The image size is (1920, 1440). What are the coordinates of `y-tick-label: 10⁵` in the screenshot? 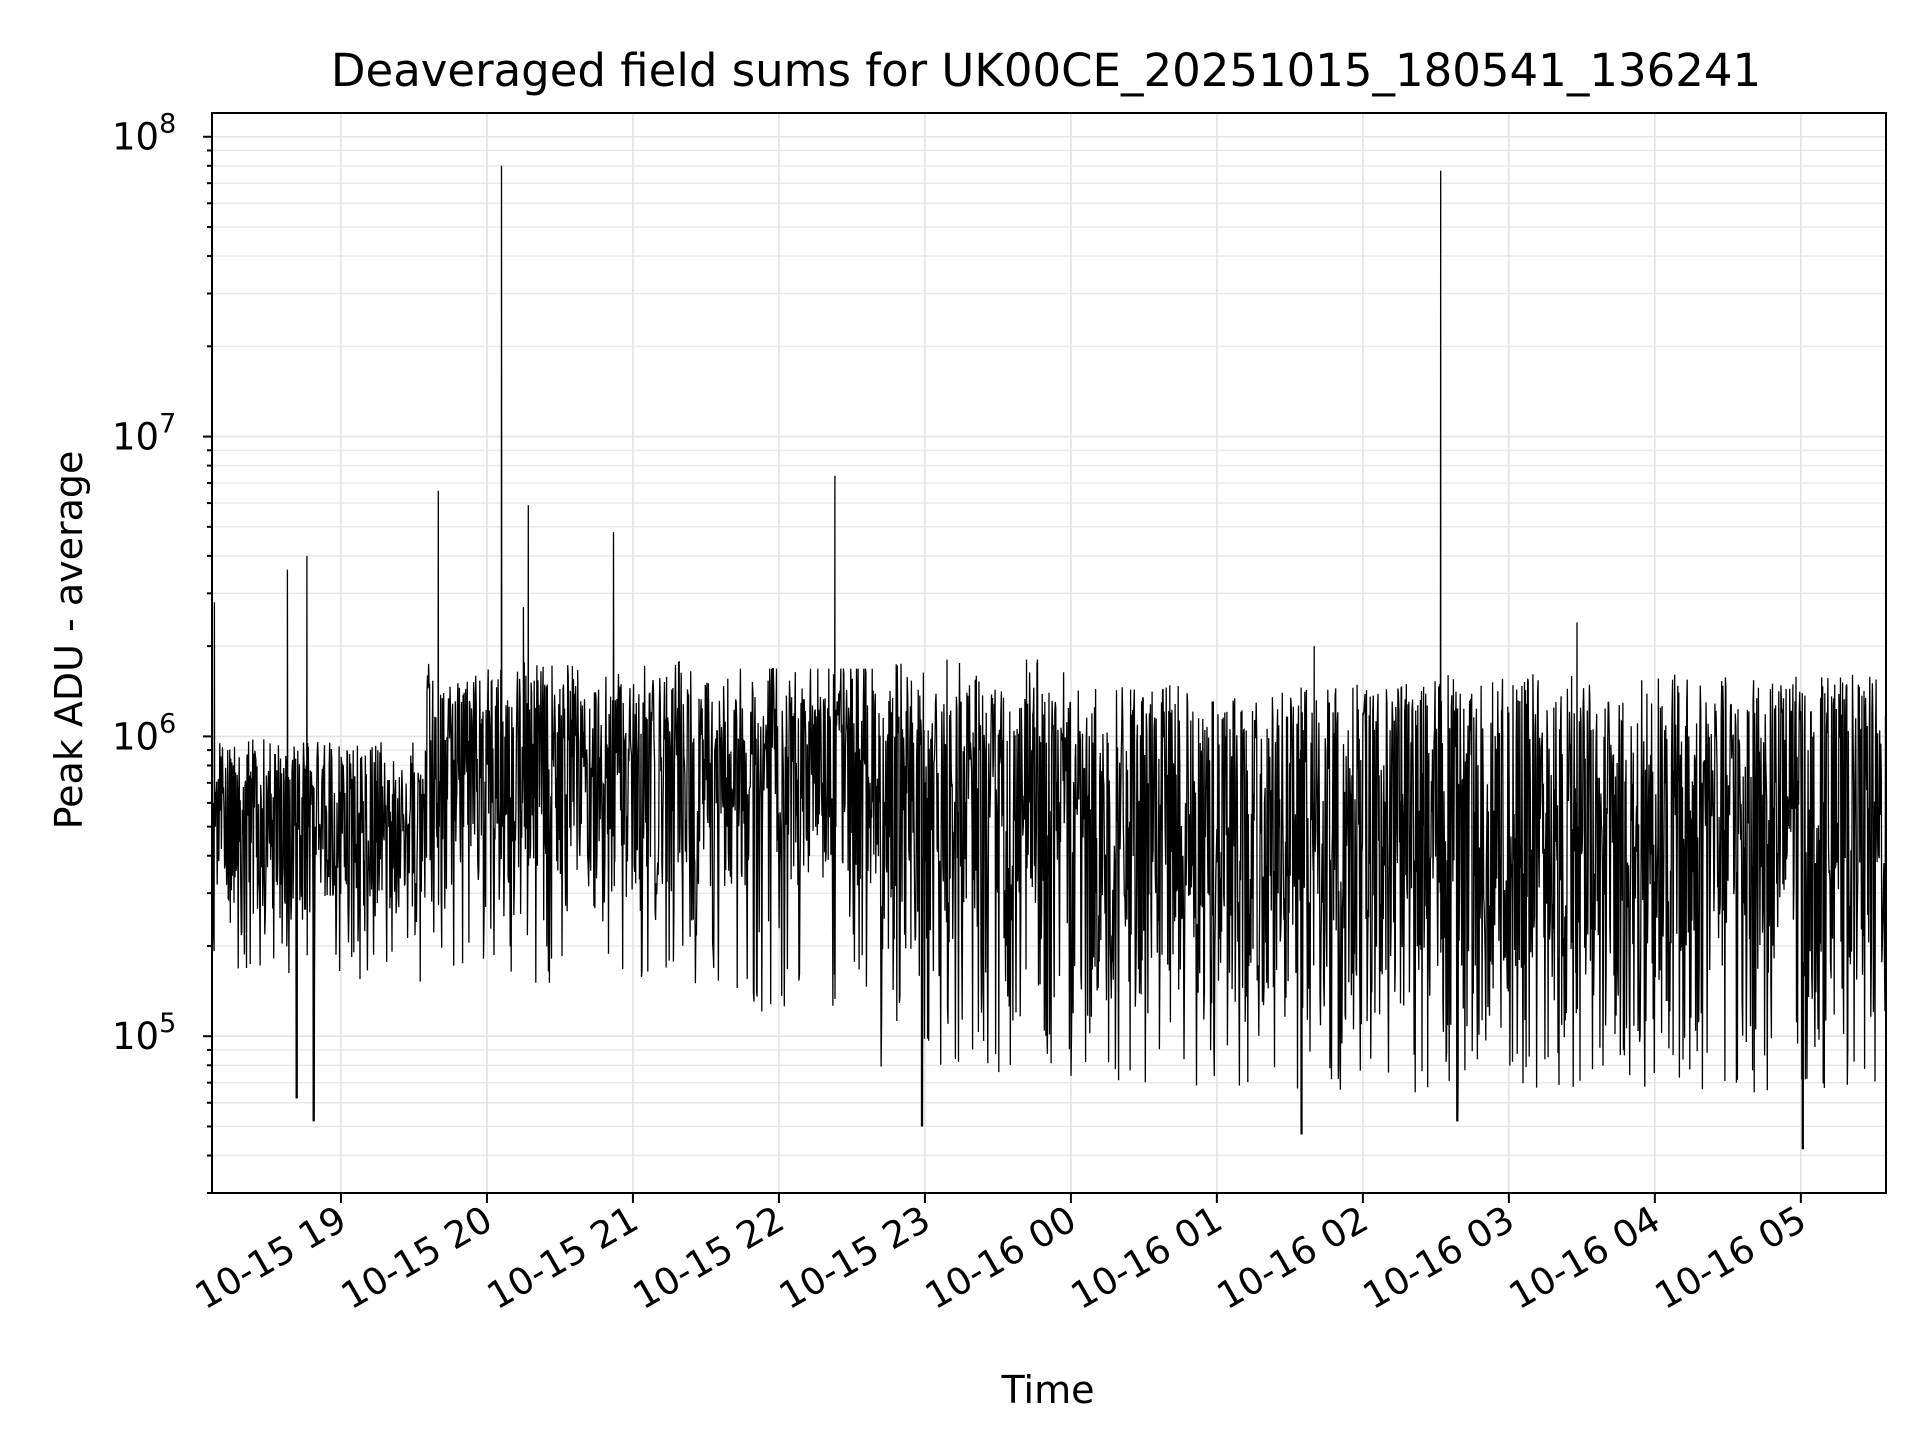 It's located at (144, 1033).